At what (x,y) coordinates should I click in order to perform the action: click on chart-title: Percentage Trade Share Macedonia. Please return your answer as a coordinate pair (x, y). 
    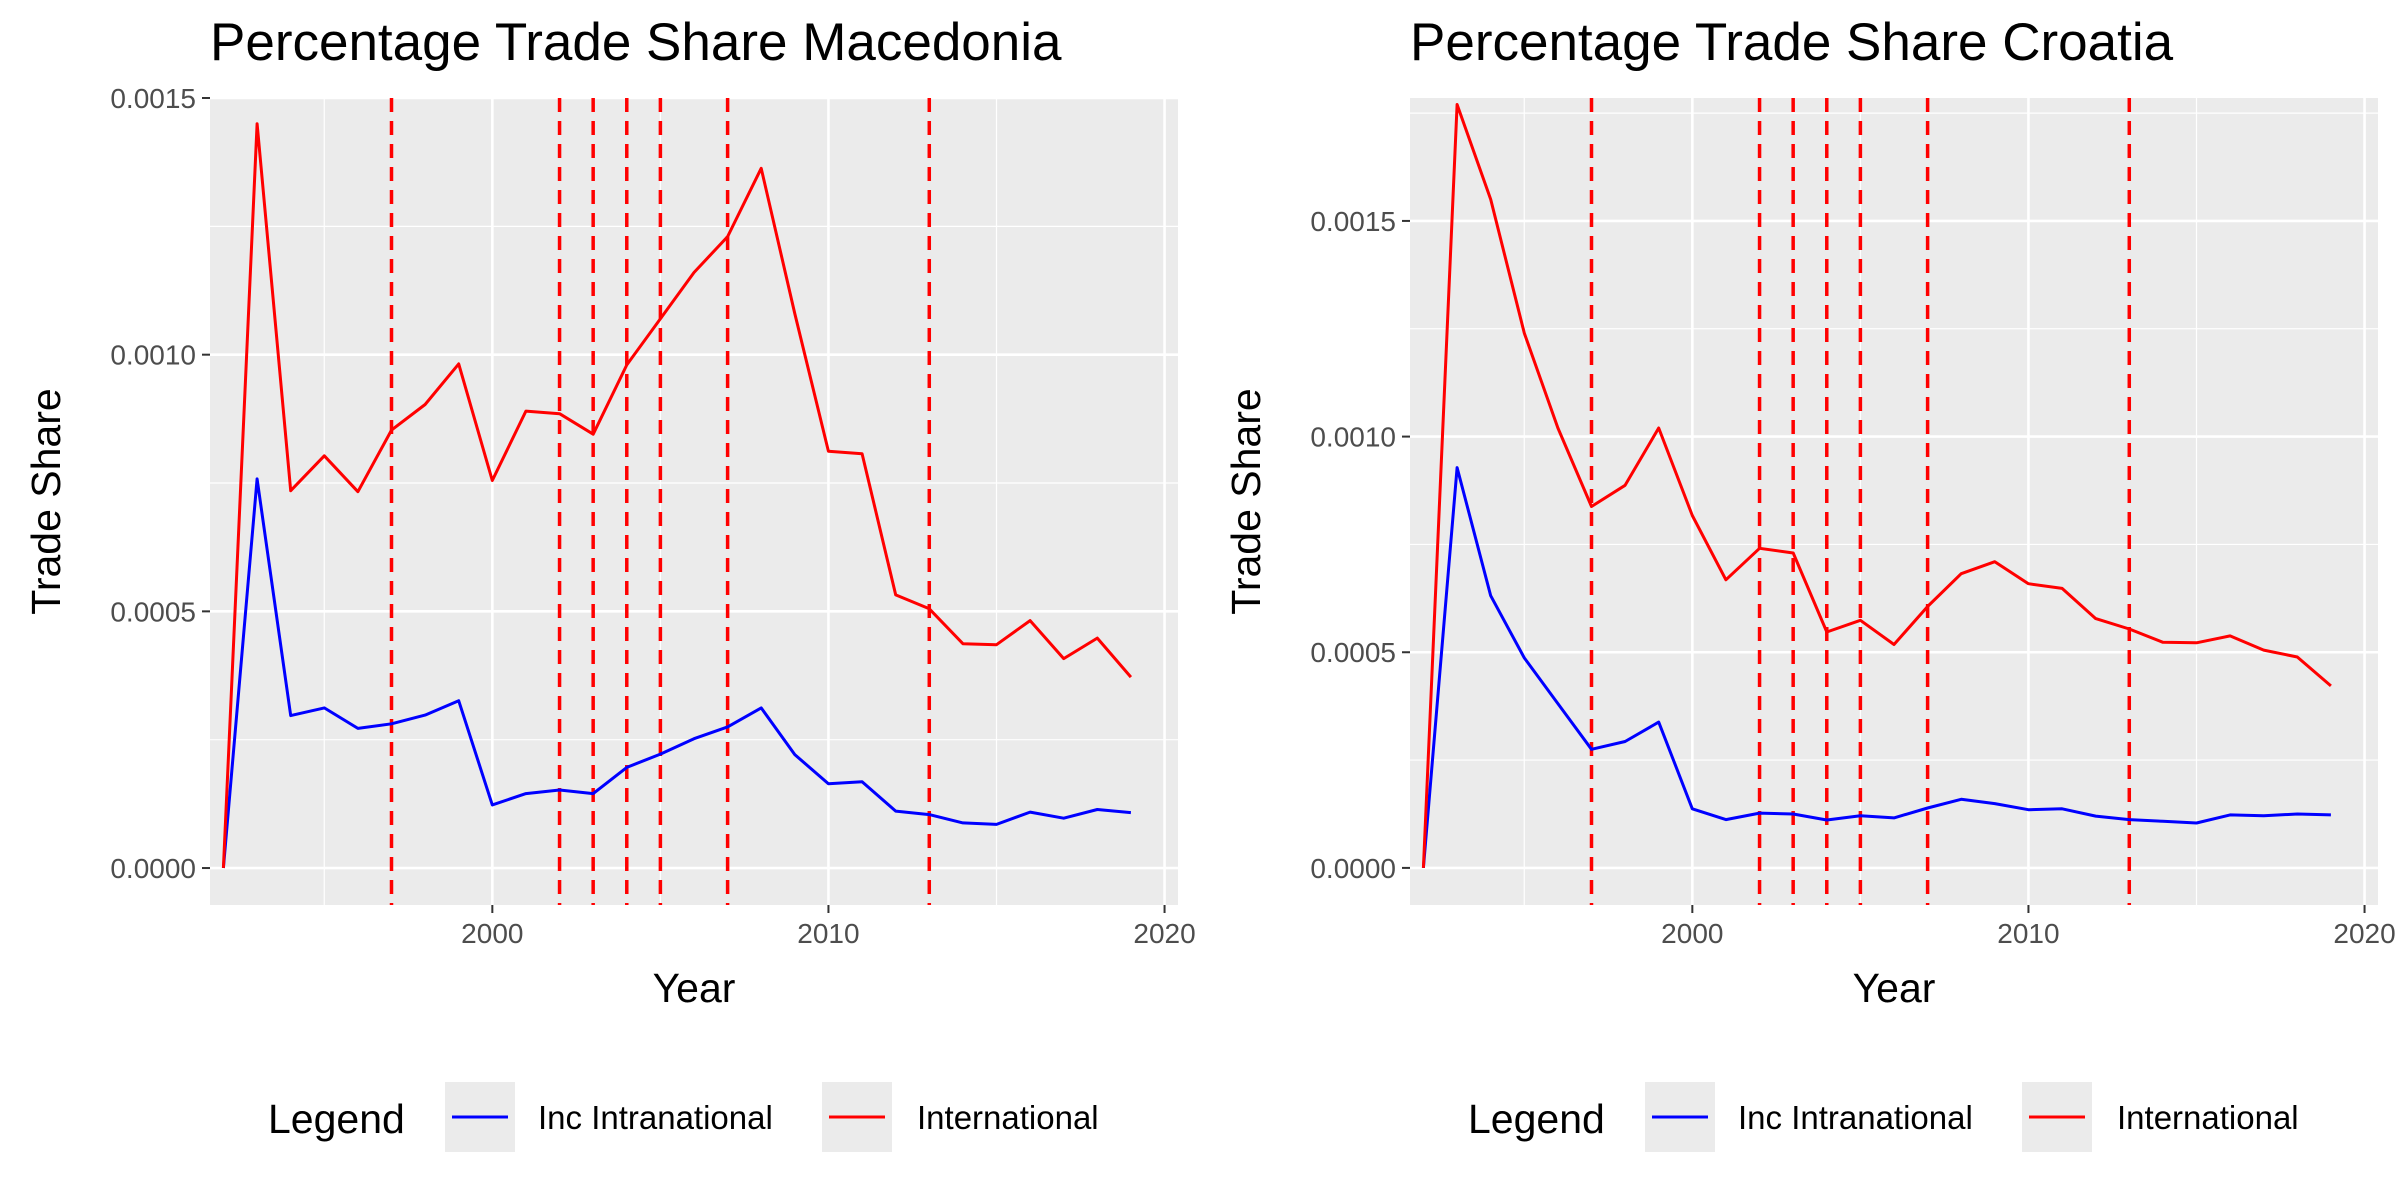
    Looking at the image, I should click on (636, 42).